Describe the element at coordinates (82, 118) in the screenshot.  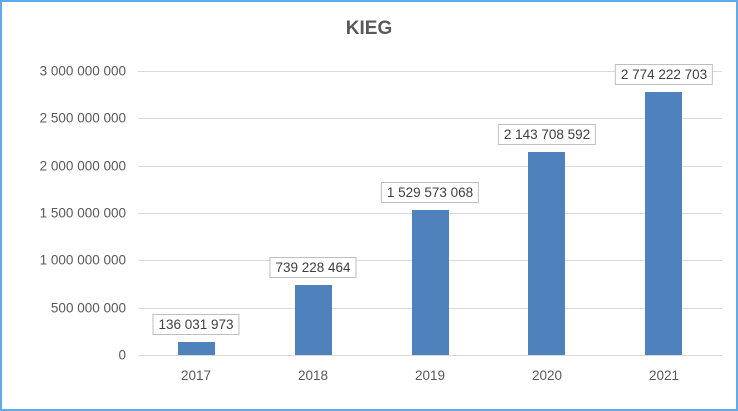
I see `y-tick-label: 2 500 000 000` at that location.